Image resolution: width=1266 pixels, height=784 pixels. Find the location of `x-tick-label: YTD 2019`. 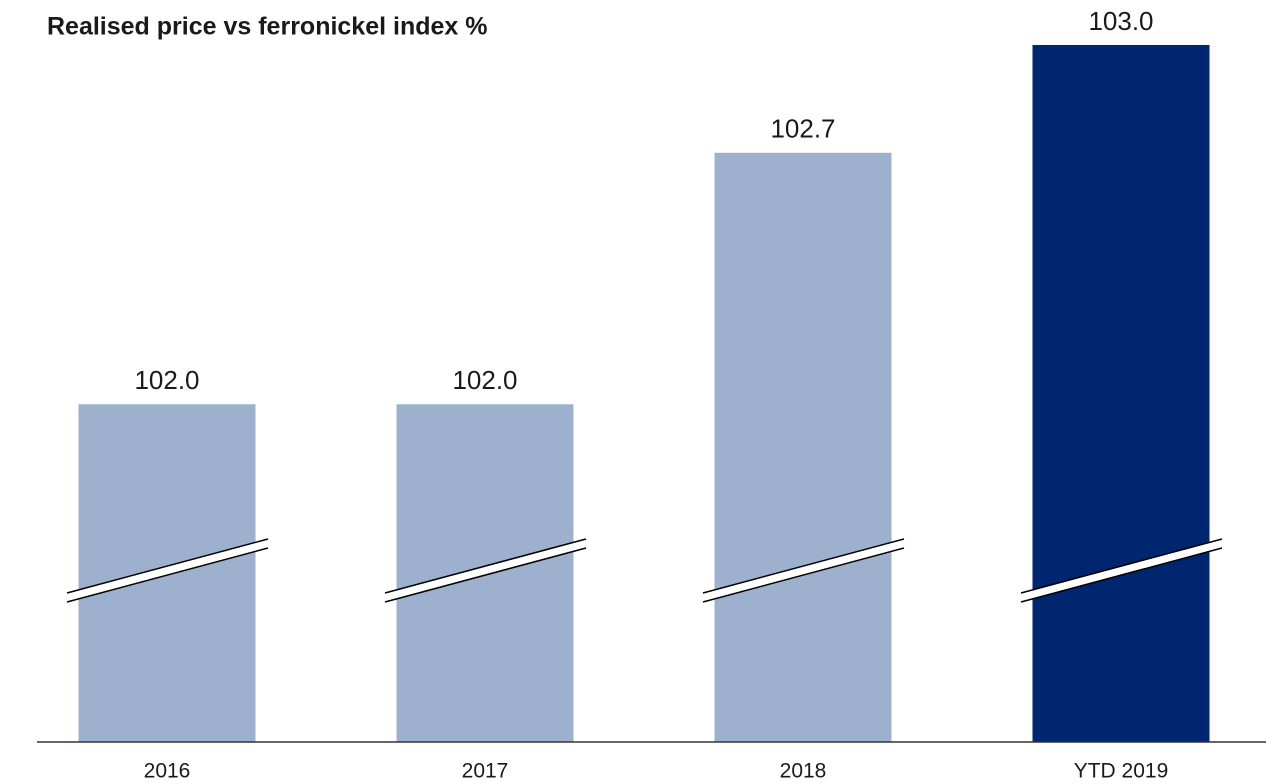

x-tick-label: YTD 2019 is located at coordinates (1121, 771).